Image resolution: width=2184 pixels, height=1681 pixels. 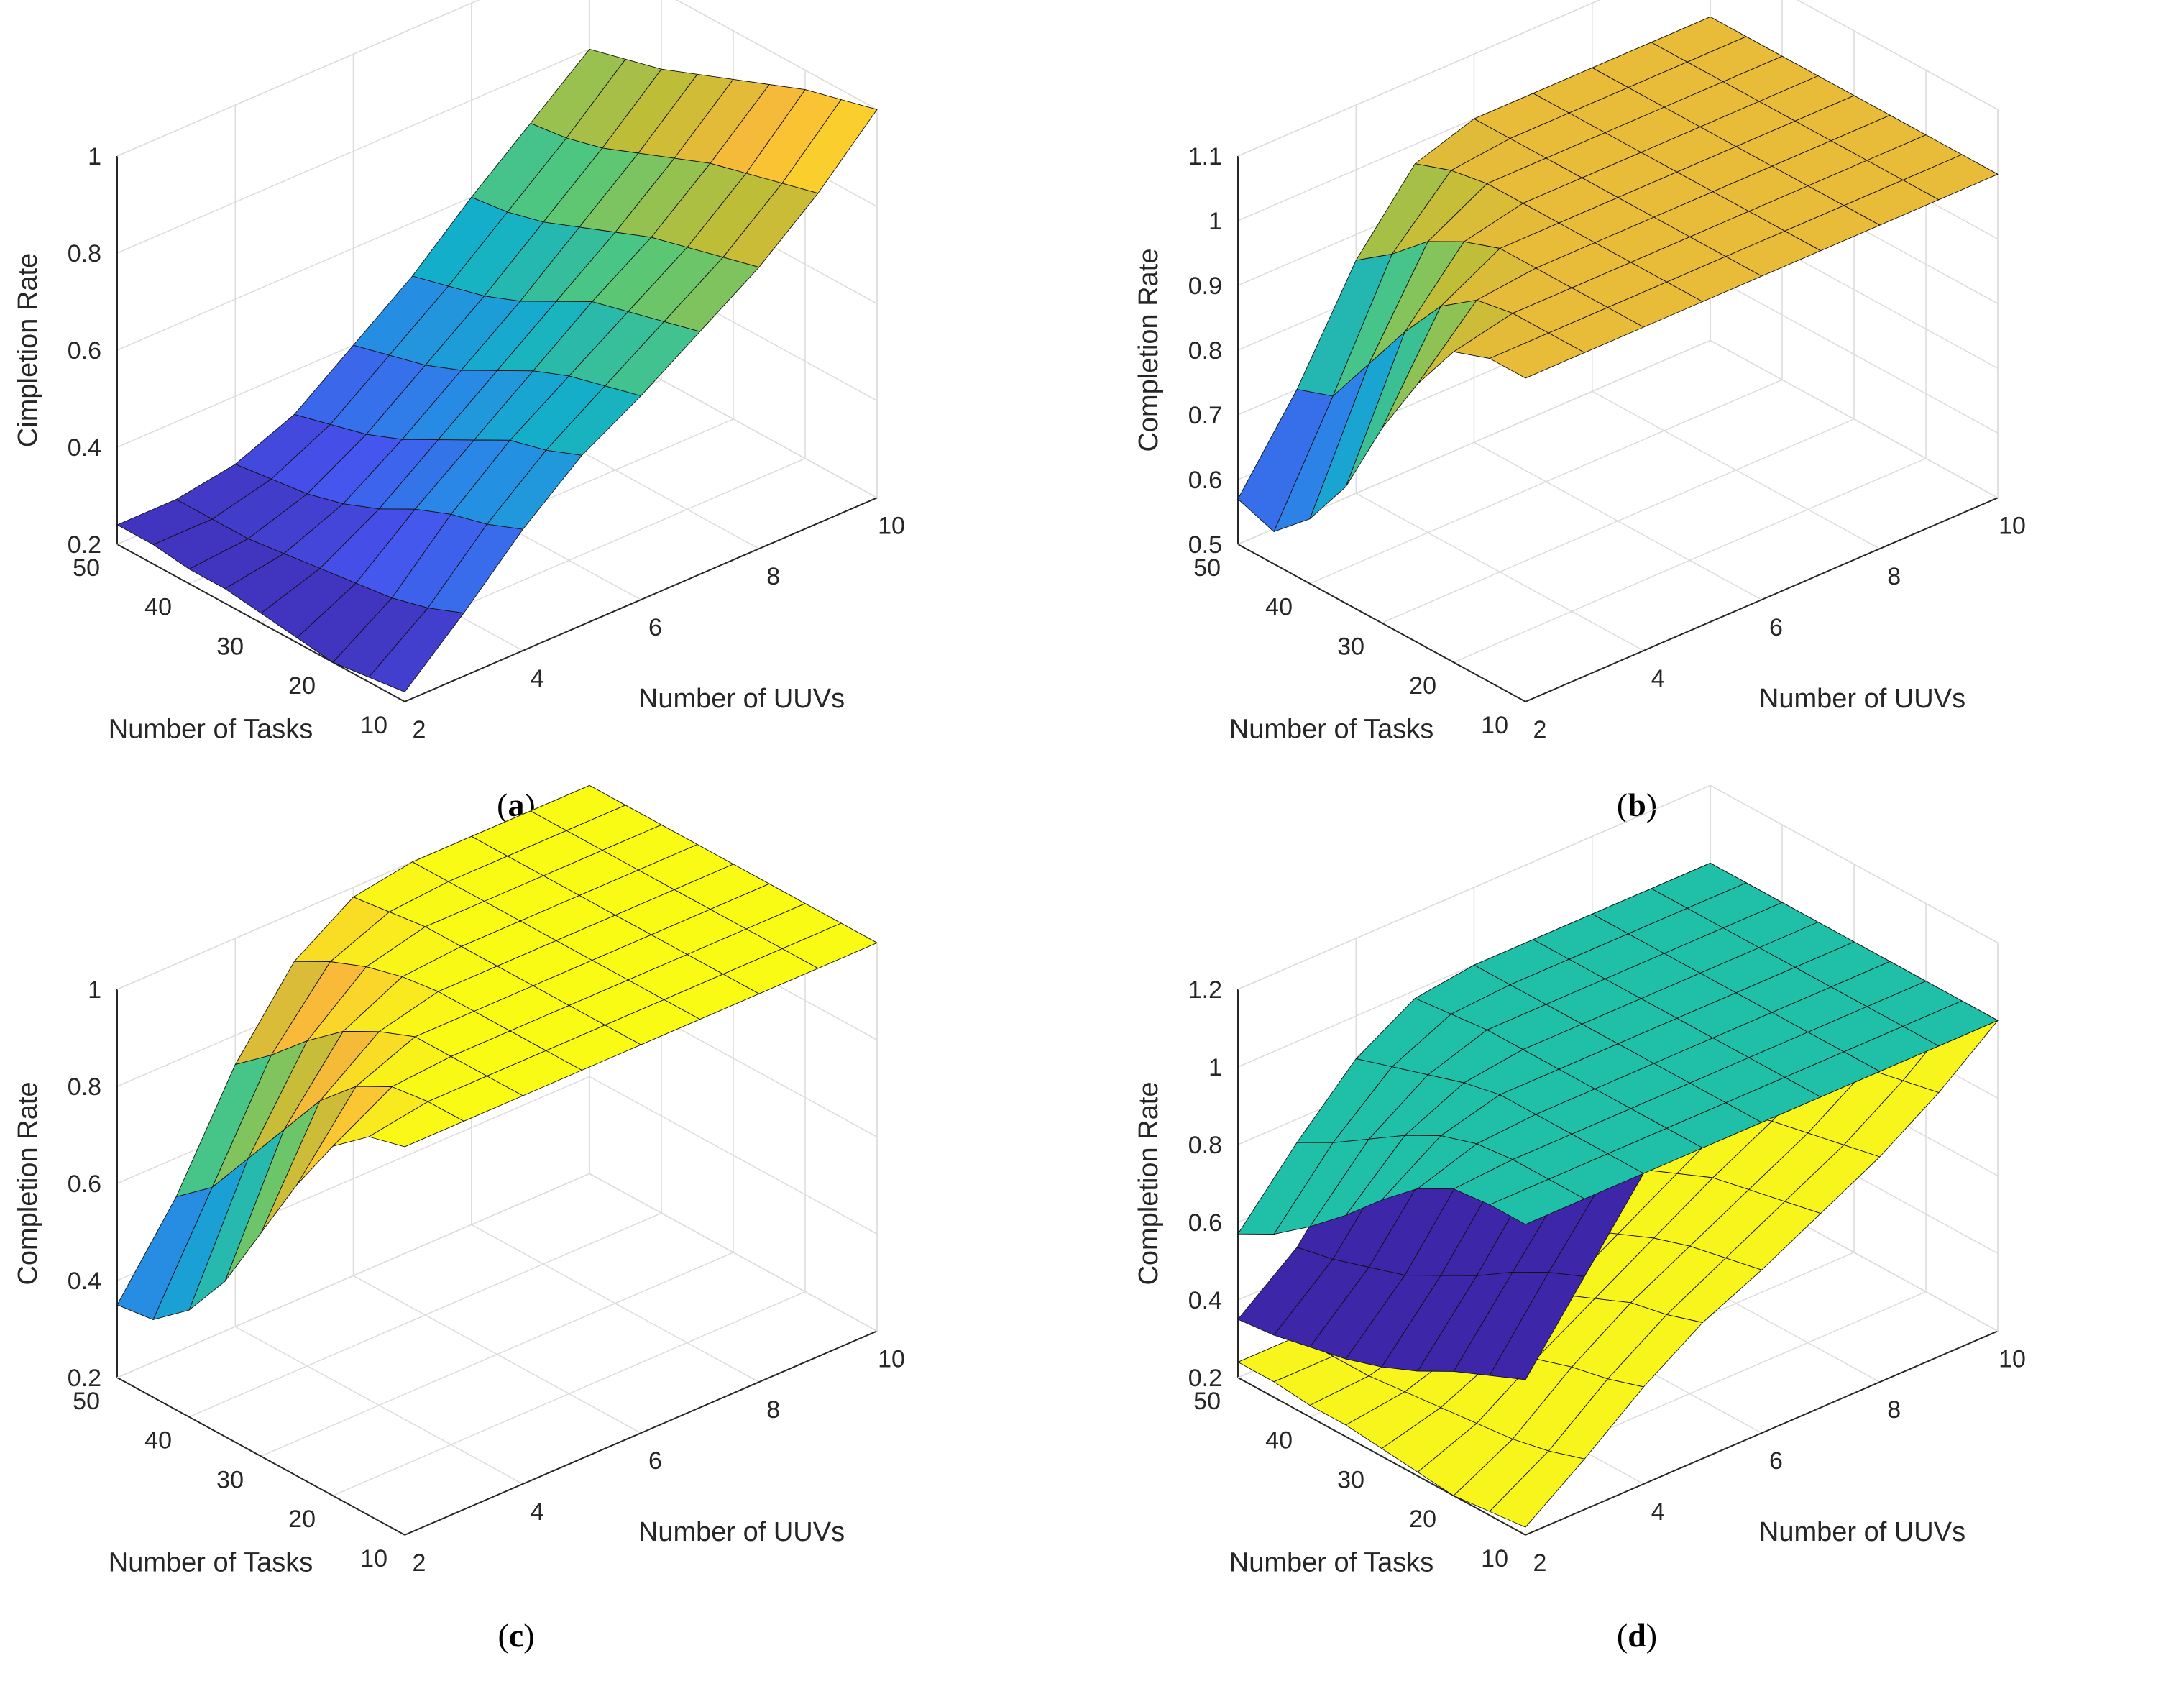 What do you see at coordinates (1205, 990) in the screenshot?
I see `z-tick-label: 1.2` at bounding box center [1205, 990].